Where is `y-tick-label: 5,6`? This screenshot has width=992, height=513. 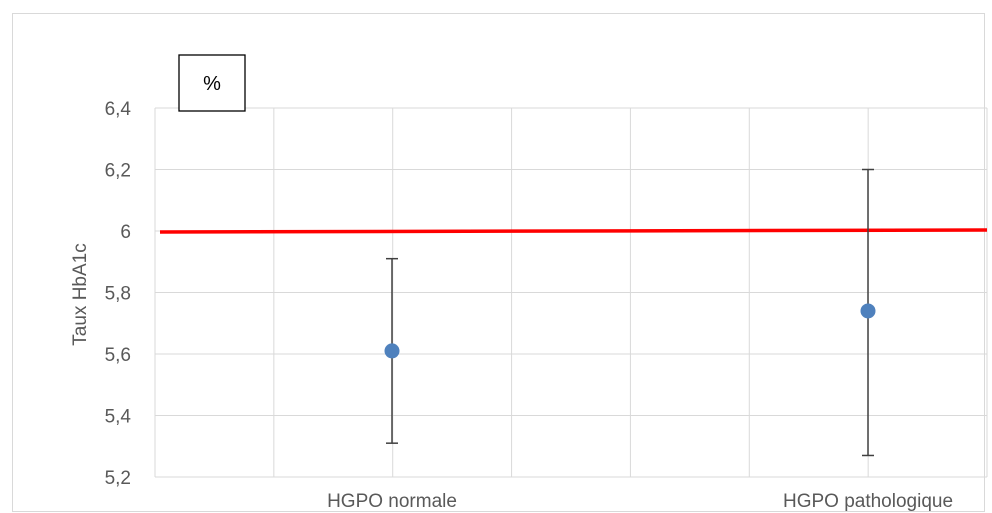
y-tick-label: 5,6 is located at coordinates (118, 355).